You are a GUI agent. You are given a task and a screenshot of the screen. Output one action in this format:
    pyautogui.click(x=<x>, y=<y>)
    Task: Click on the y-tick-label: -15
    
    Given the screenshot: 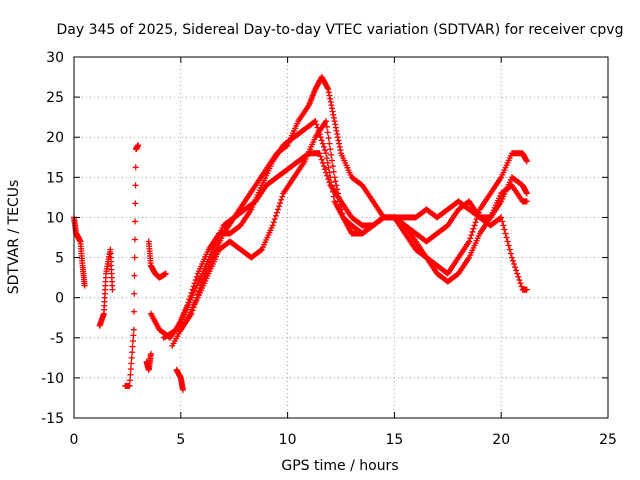 What is the action you would take?
    pyautogui.click(x=52, y=419)
    